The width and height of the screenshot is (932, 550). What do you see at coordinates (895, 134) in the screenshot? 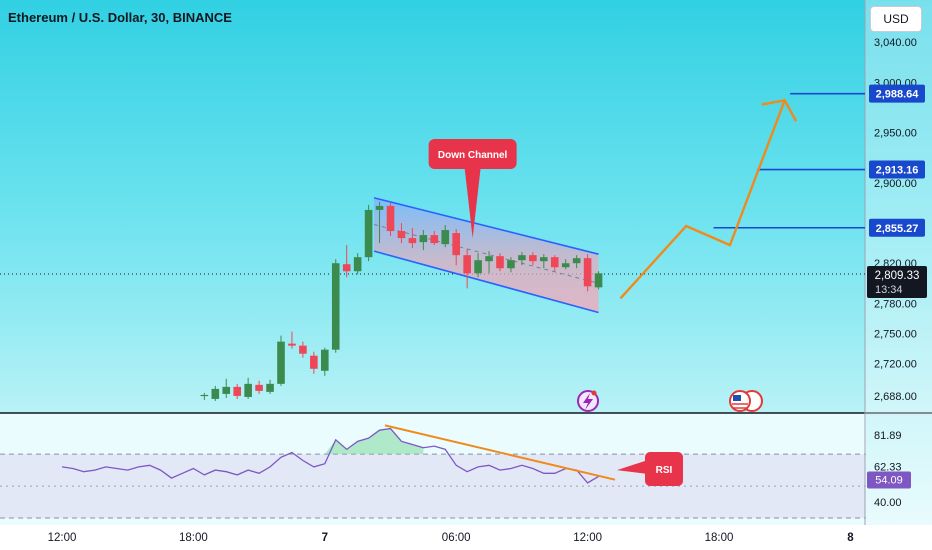
I see `price-tick-label: 2,950.00` at bounding box center [895, 134].